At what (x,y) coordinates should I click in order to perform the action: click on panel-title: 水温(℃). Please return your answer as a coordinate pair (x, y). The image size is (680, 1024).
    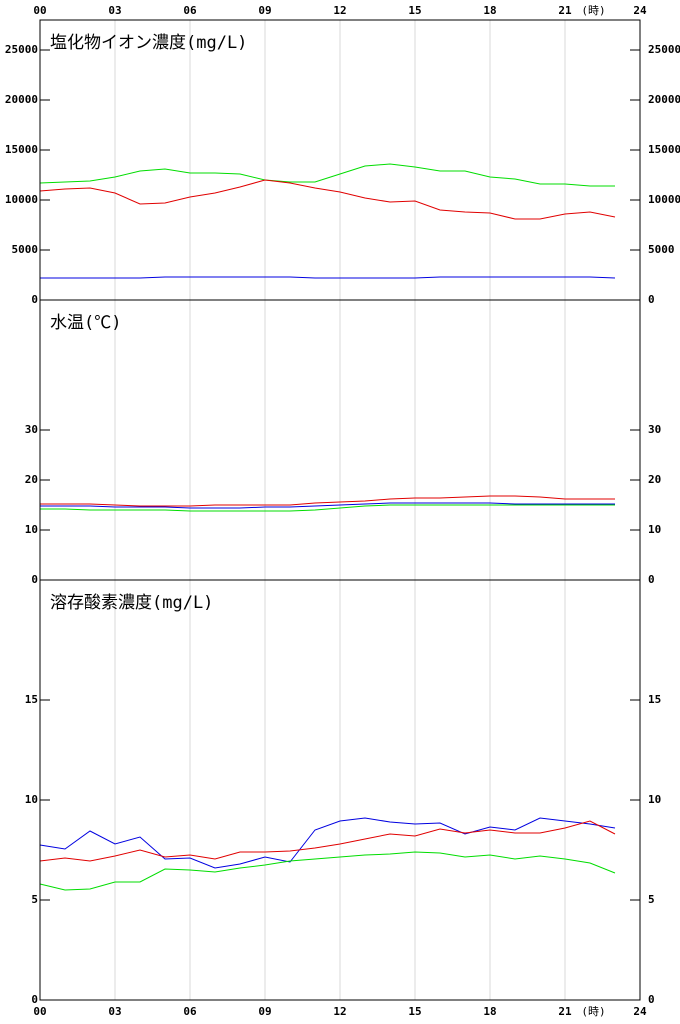
    Looking at the image, I should click on (85, 323).